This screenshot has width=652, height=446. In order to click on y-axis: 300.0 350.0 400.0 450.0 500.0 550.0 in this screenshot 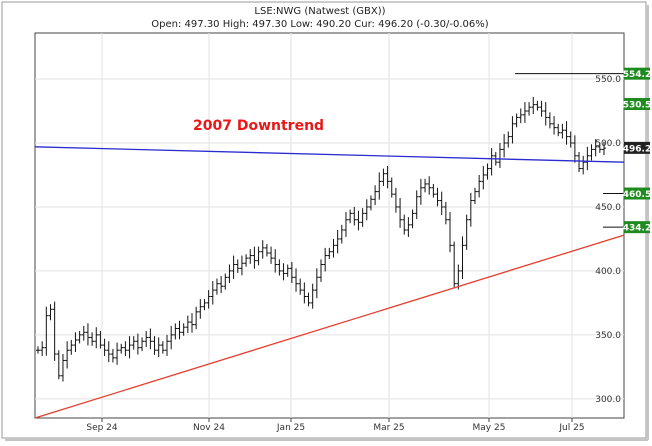, I will do `click(608, 240)`.